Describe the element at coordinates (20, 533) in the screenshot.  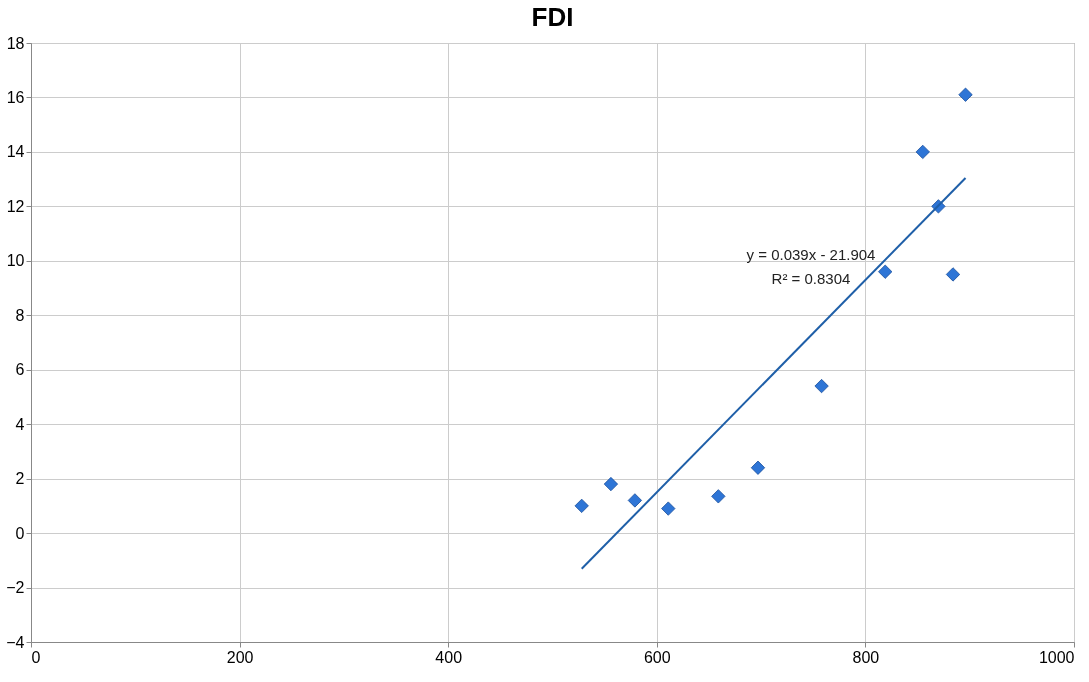
I see `y-tick-label: 0` at that location.